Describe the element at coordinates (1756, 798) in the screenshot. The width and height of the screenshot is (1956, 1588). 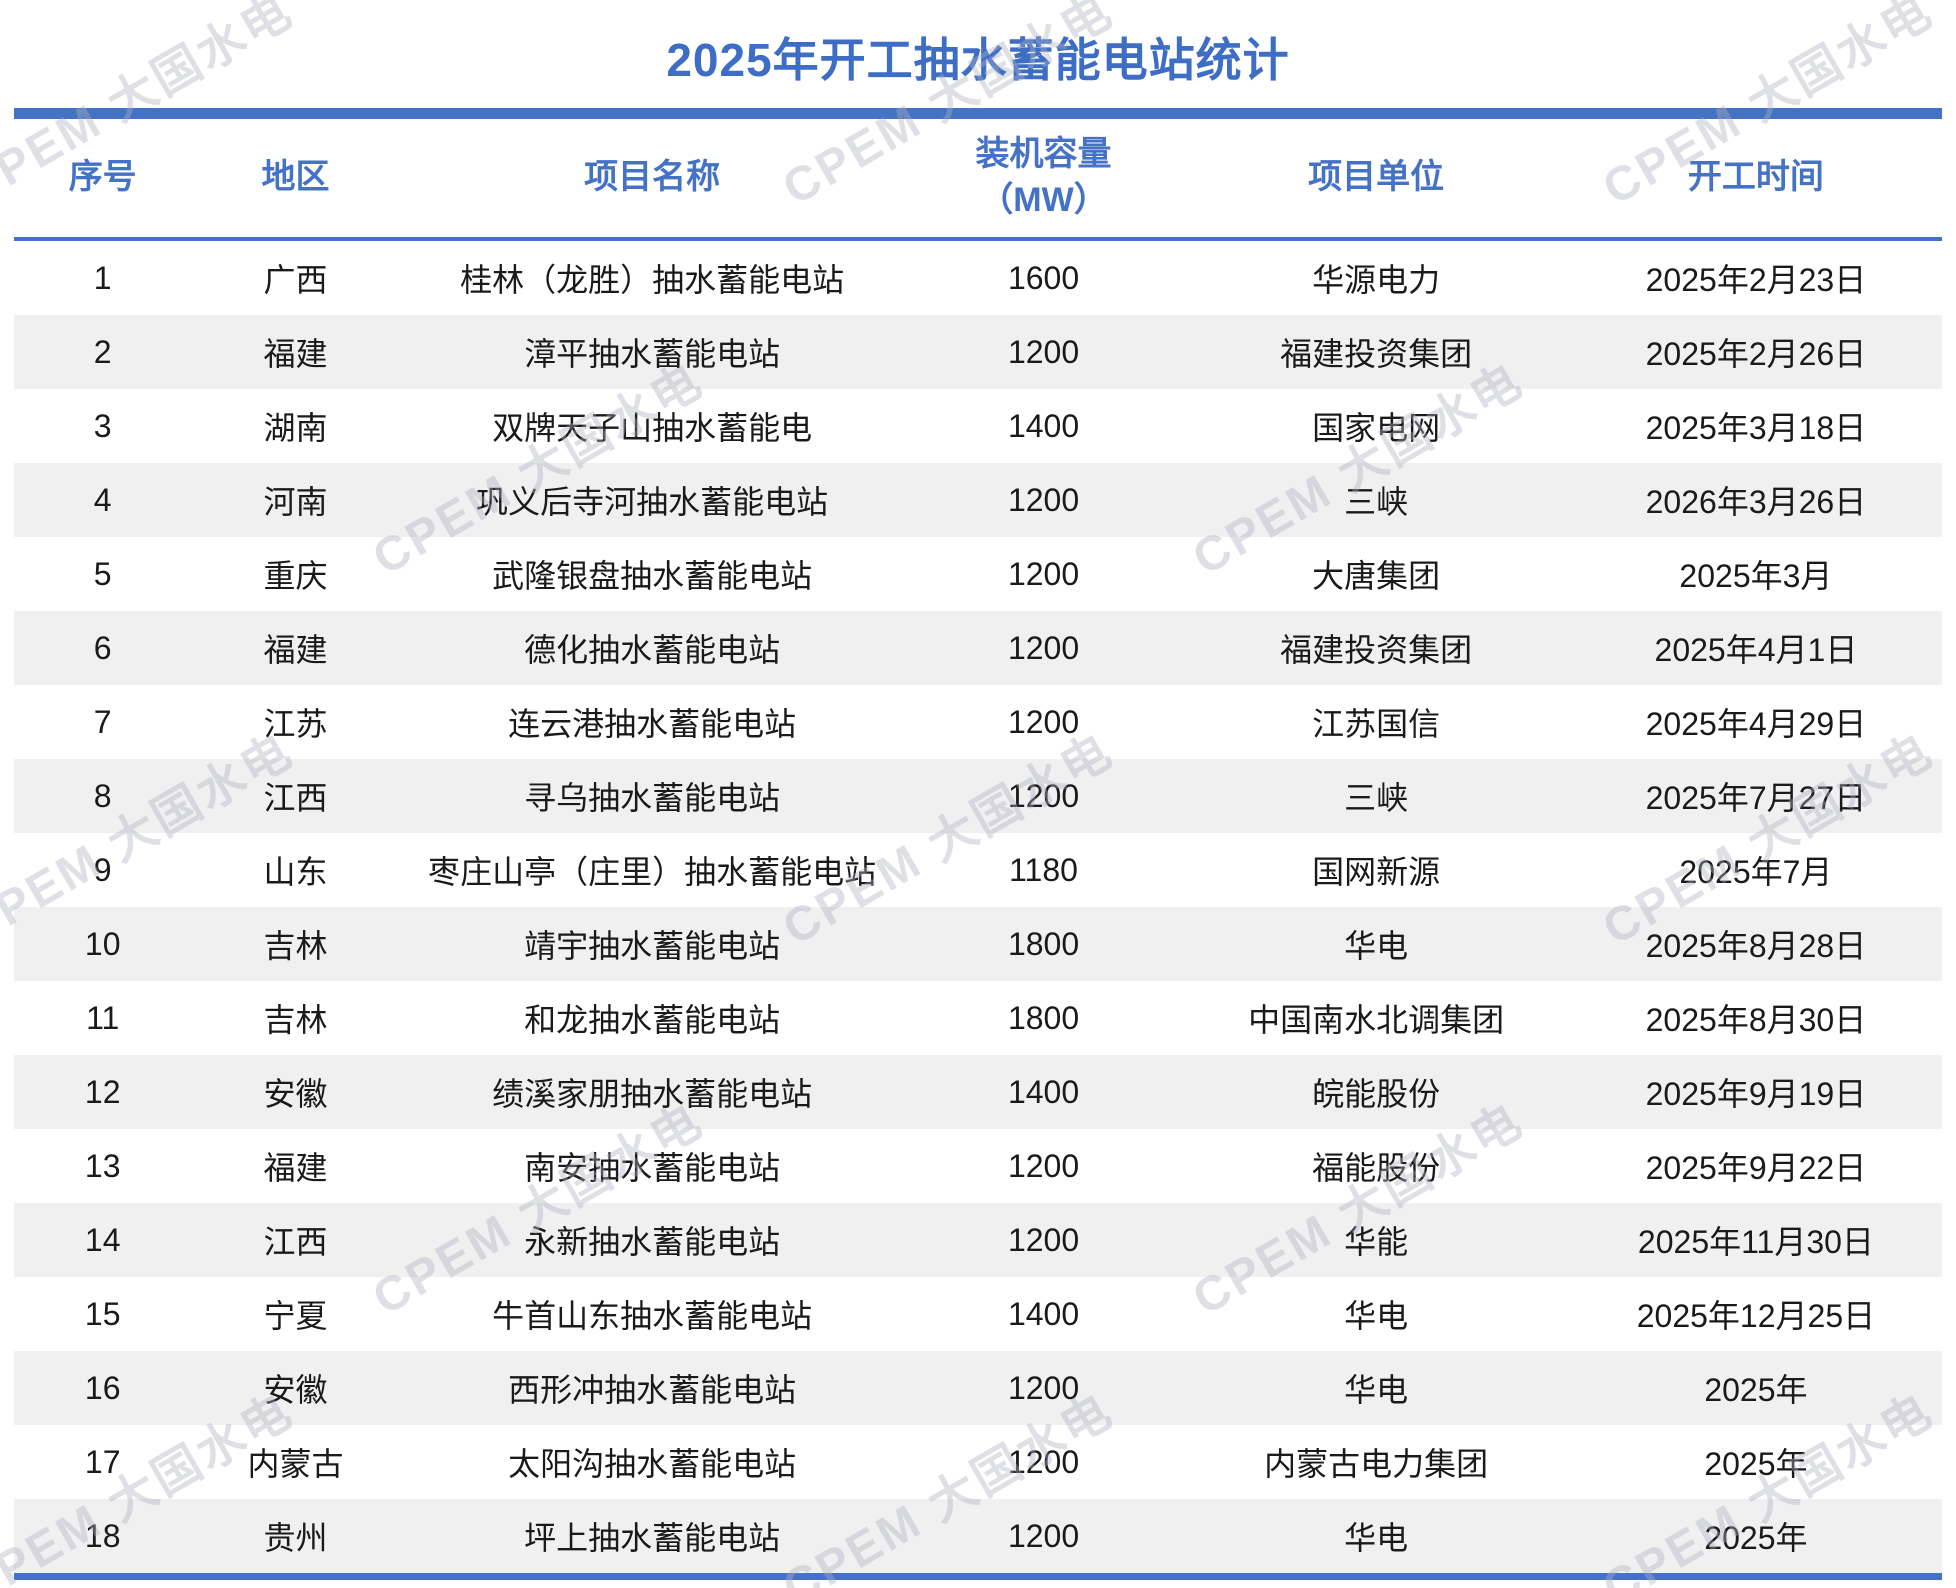
I see `cell-date: 2025年7月27日` at that location.